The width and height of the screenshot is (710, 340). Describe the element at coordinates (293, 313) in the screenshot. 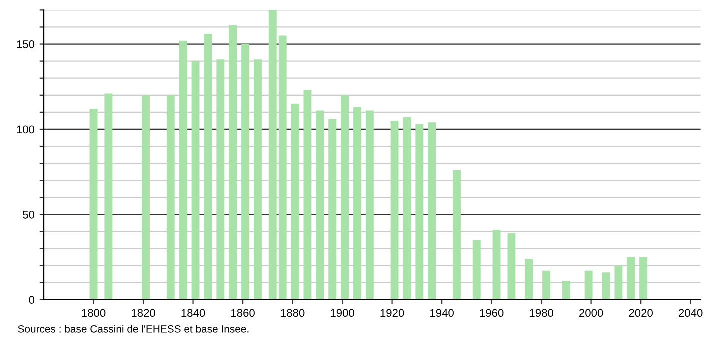

I see `x-tick-label: 1880` at that location.